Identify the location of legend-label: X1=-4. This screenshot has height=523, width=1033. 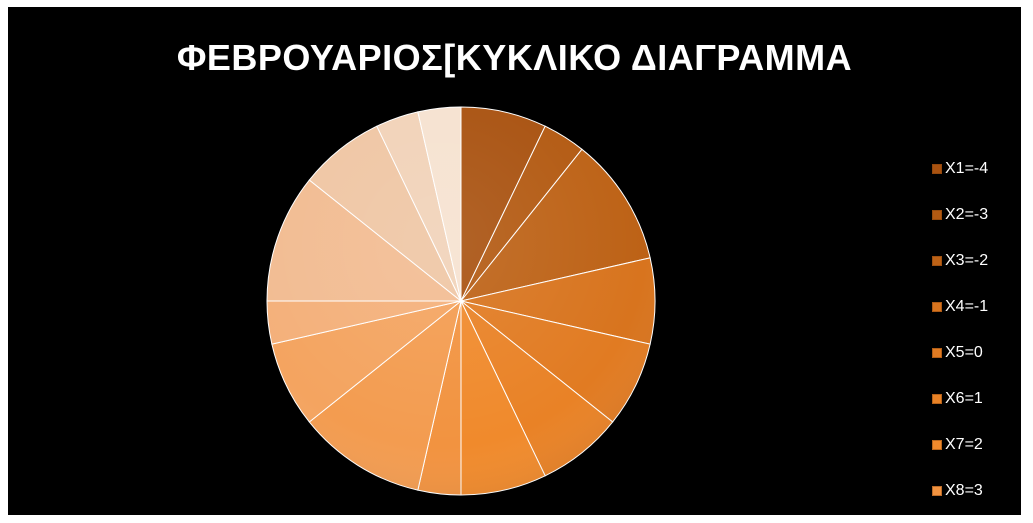
(967, 168).